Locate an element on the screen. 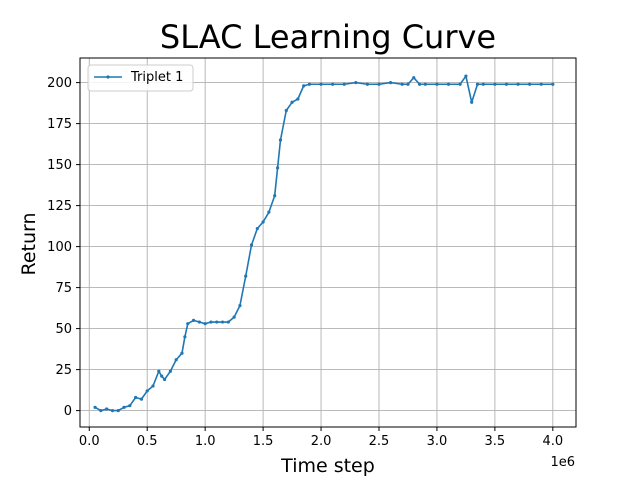 Image resolution: width=640 pixels, height=480 pixels. x-tick-label: 3.5 is located at coordinates (495, 441).